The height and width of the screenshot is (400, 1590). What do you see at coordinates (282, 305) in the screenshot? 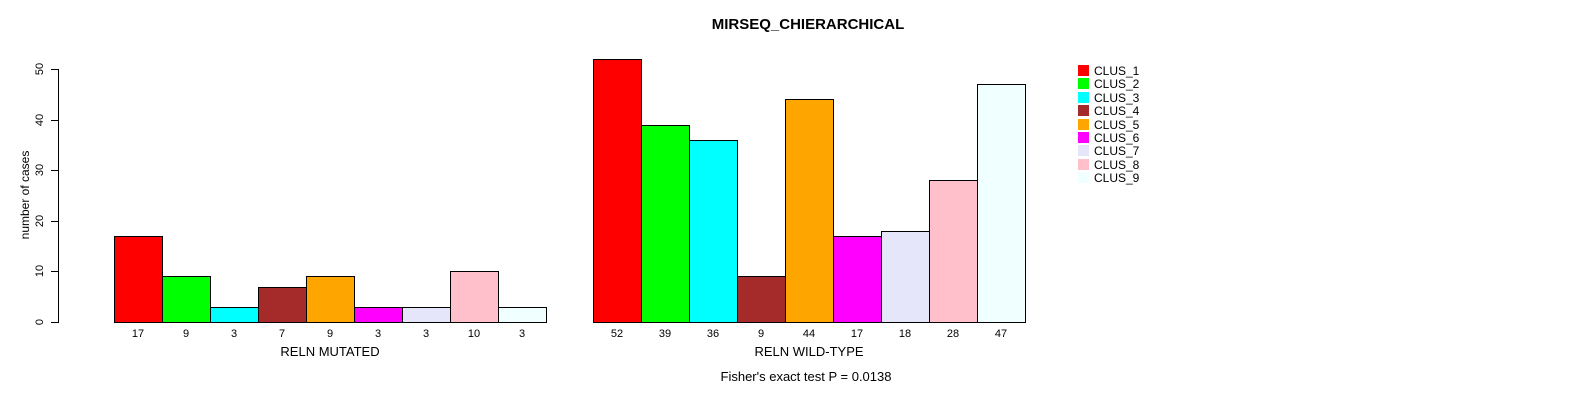
I see `bar-clus_4-group0` at bounding box center [282, 305].